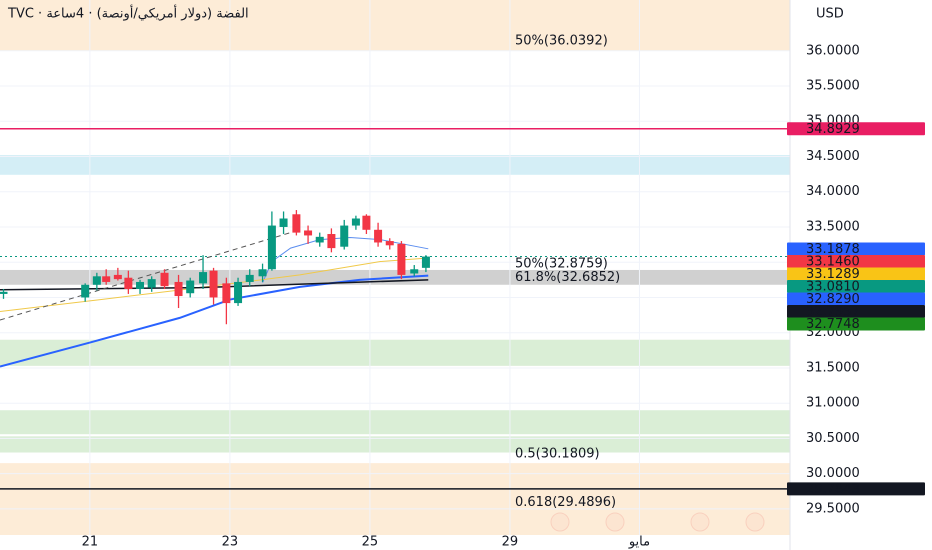 This screenshot has width=932, height=550. Describe the element at coordinates (90, 542) in the screenshot. I see `x-tick-label: 21` at that location.